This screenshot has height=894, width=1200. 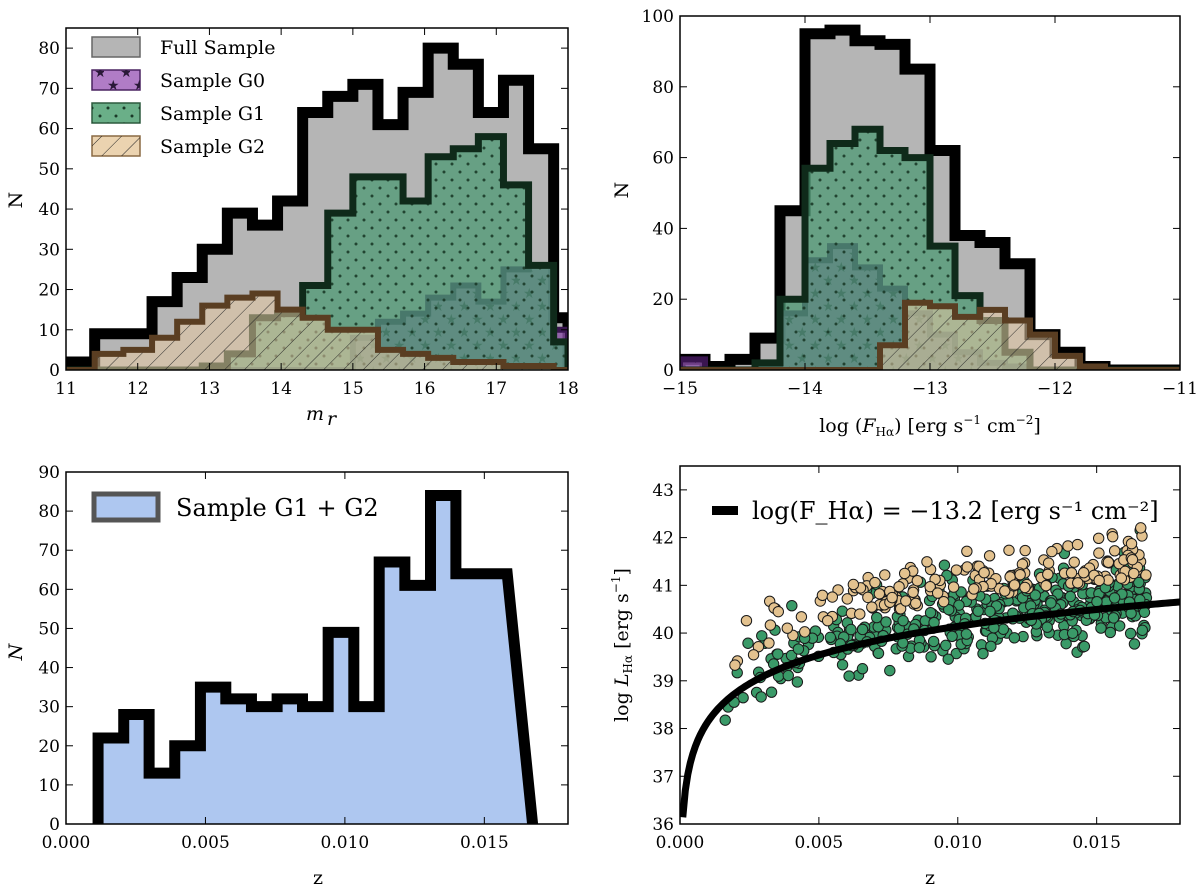 I want to click on y-tick-label: 30, so click(x=49, y=708).